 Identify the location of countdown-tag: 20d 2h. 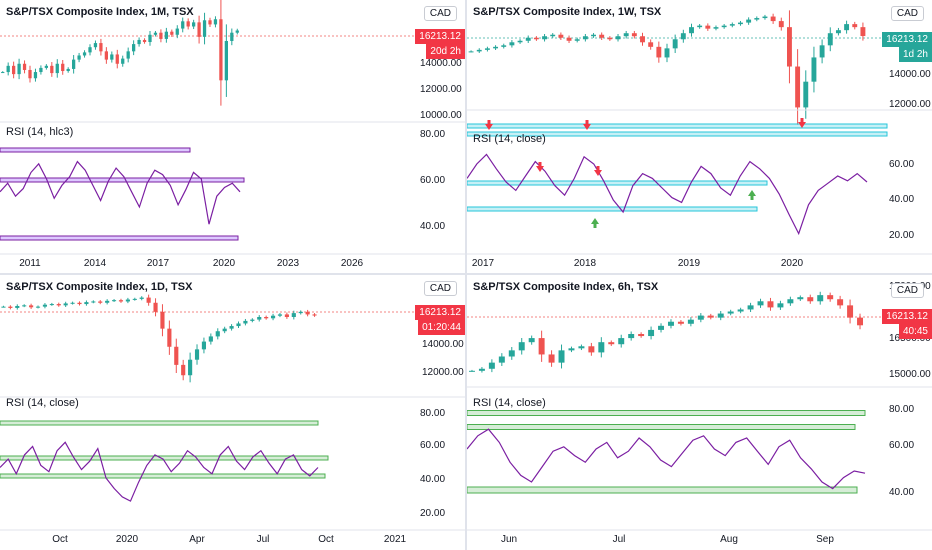
(445, 51).